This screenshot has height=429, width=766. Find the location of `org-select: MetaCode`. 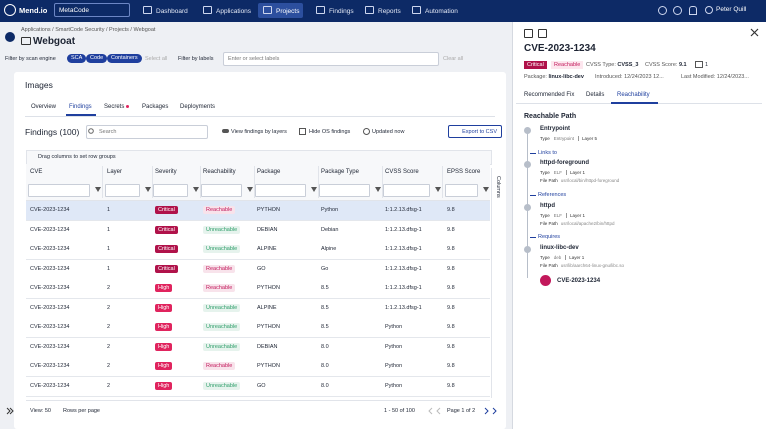

org-select: MetaCode is located at coordinates (92, 10).